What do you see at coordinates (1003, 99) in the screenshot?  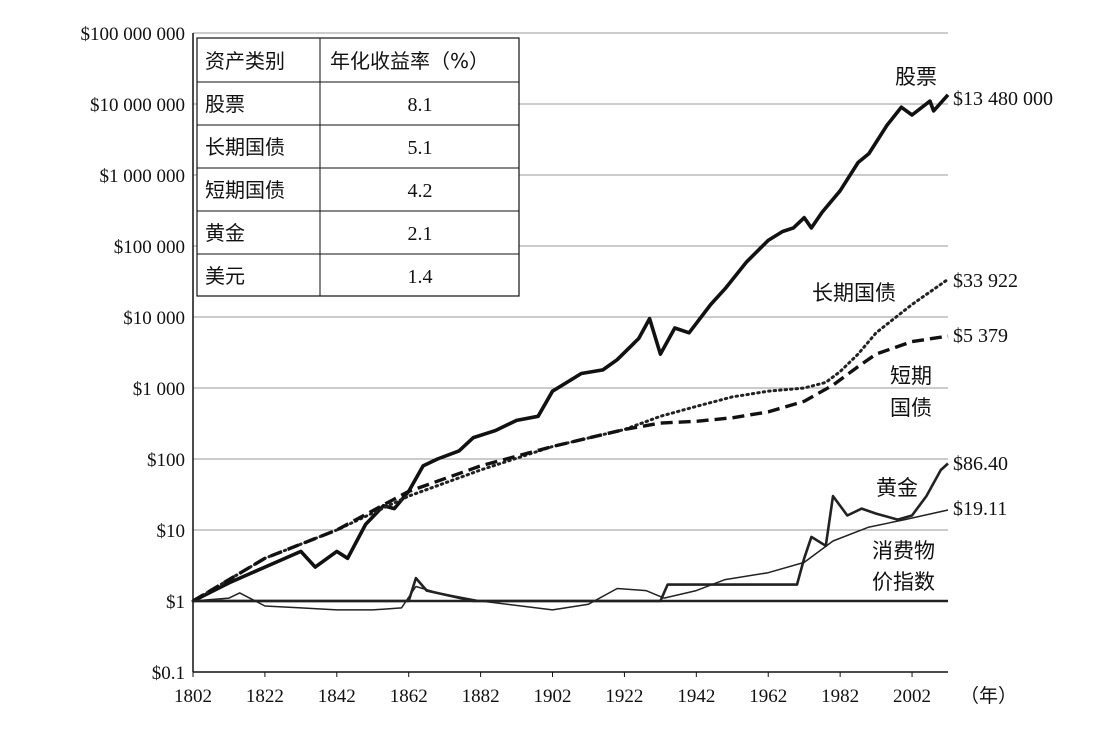 I see `endval-stocks: $13 480 000` at bounding box center [1003, 99].